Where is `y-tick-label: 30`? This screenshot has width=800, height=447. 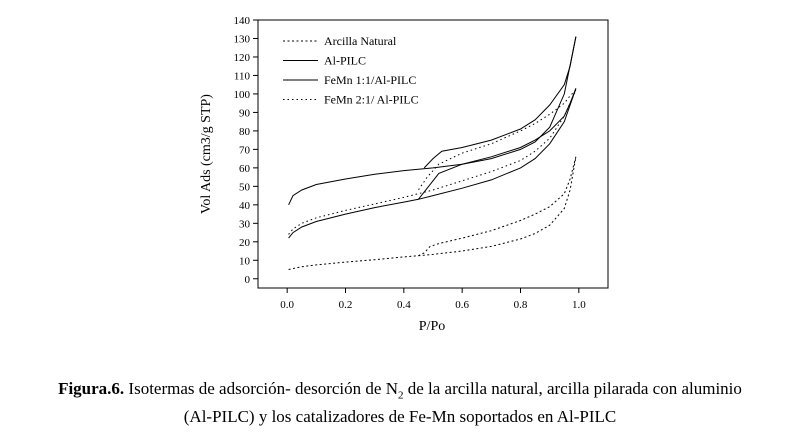 y-tick-label: 30 is located at coordinates (245, 224).